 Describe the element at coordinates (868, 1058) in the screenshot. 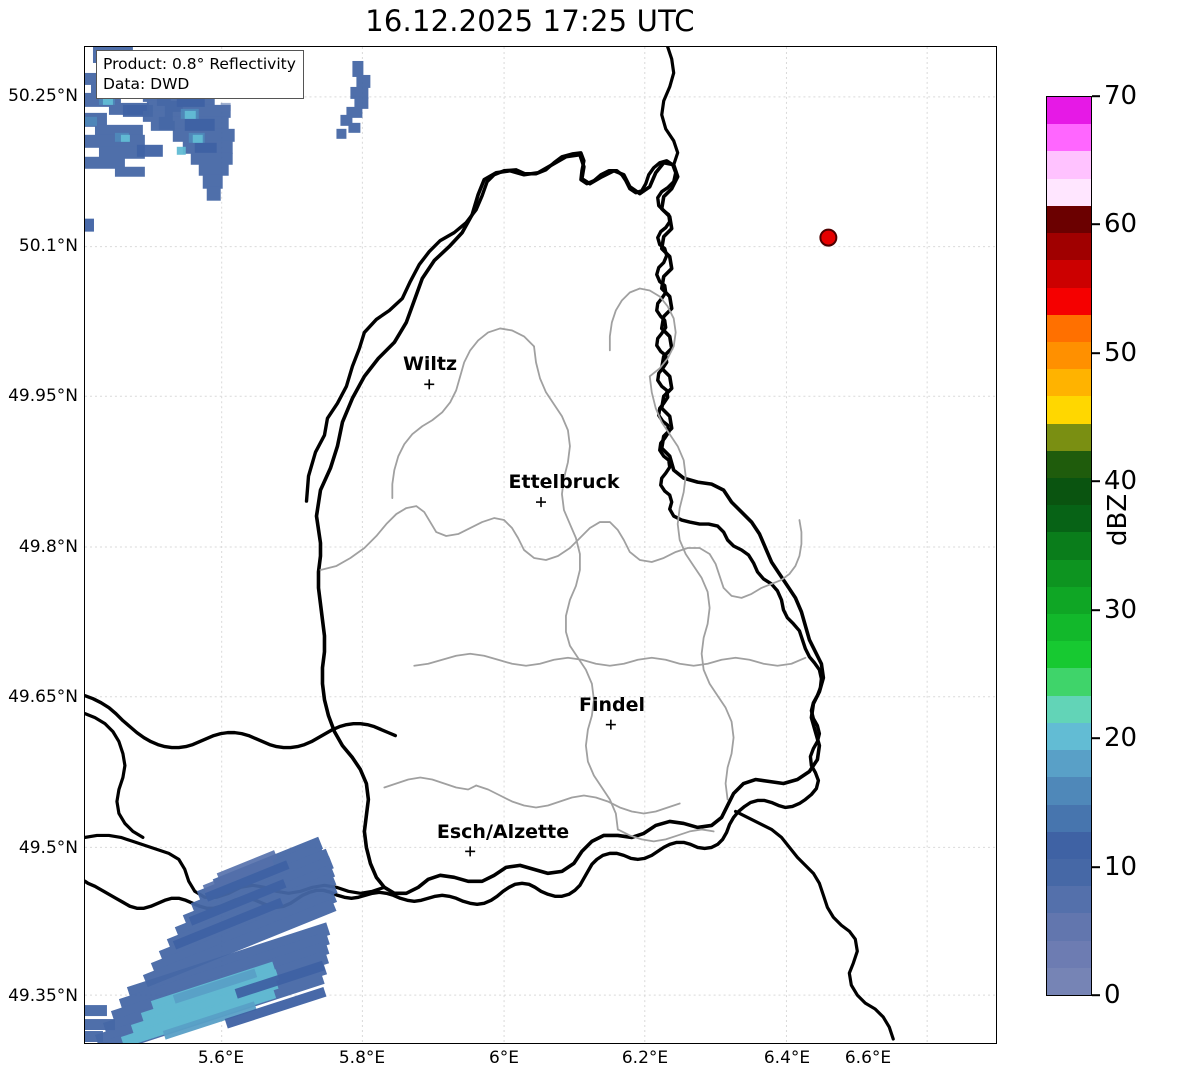

I see `xtick-6-6: 6.6°E` at that location.